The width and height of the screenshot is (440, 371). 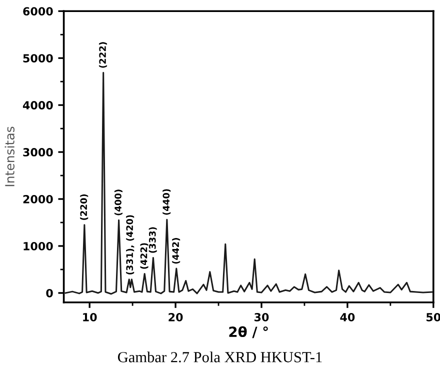 What do you see at coordinates (144, 256) in the screenshot?
I see `annotation: (422)` at bounding box center [144, 256].